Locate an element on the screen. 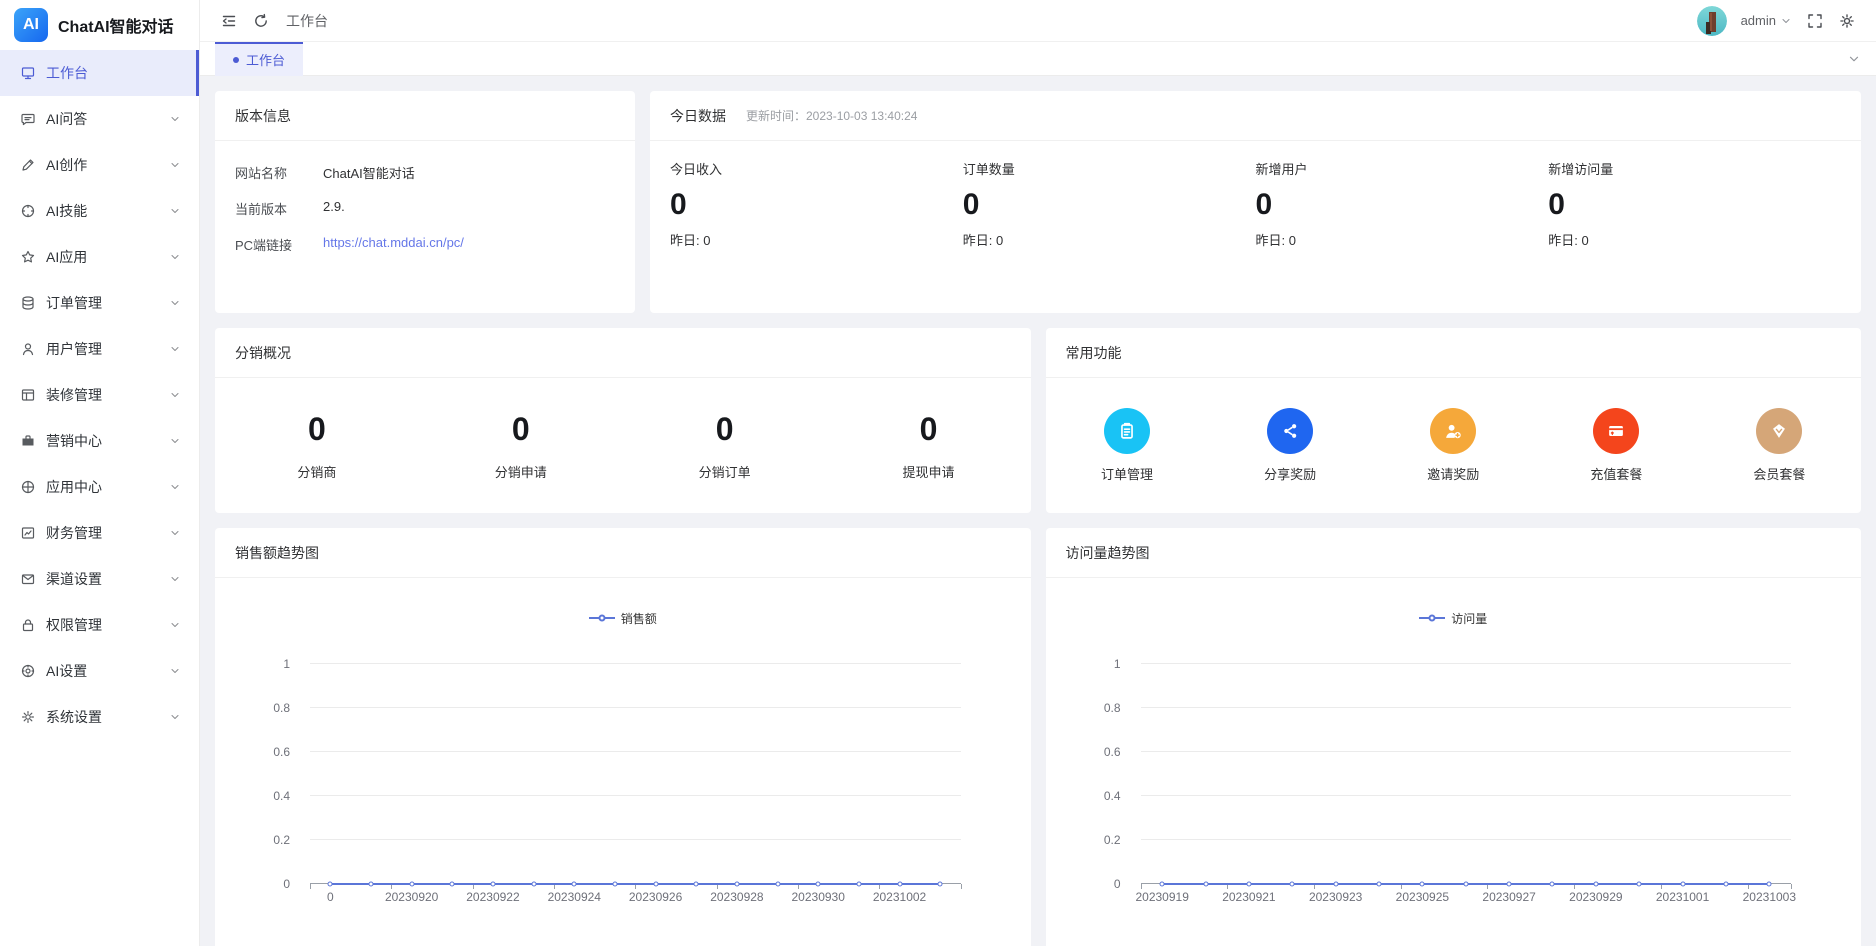 Image resolution: width=1876 pixels, height=946 pixels. database-icon is located at coordinates (28, 303).